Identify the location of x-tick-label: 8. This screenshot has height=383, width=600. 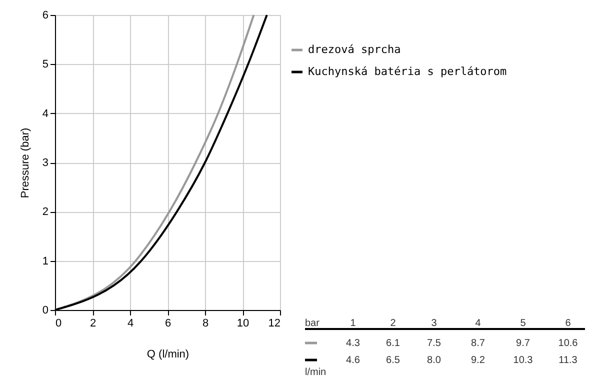
(205, 324).